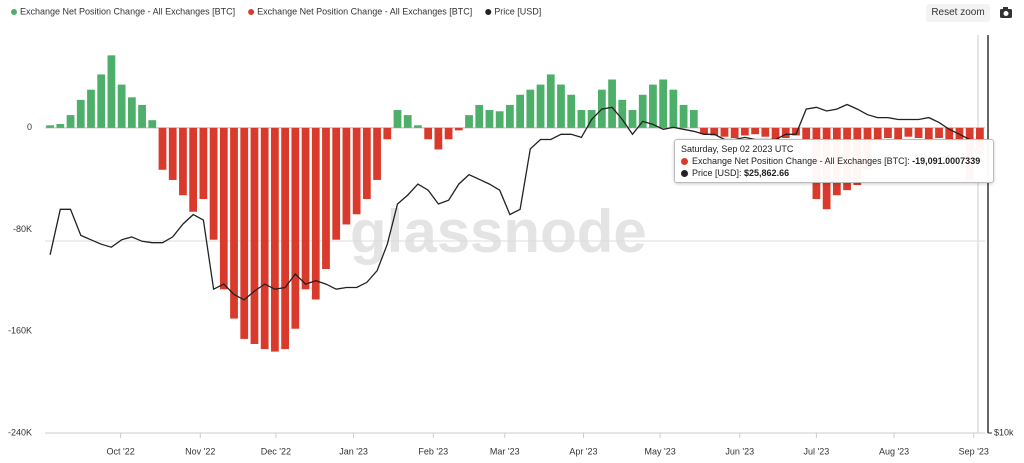 Image resolution: width=1024 pixels, height=463 pixels. Describe the element at coordinates (22, 229) in the screenshot. I see `y-tick-label: -80K` at that location.